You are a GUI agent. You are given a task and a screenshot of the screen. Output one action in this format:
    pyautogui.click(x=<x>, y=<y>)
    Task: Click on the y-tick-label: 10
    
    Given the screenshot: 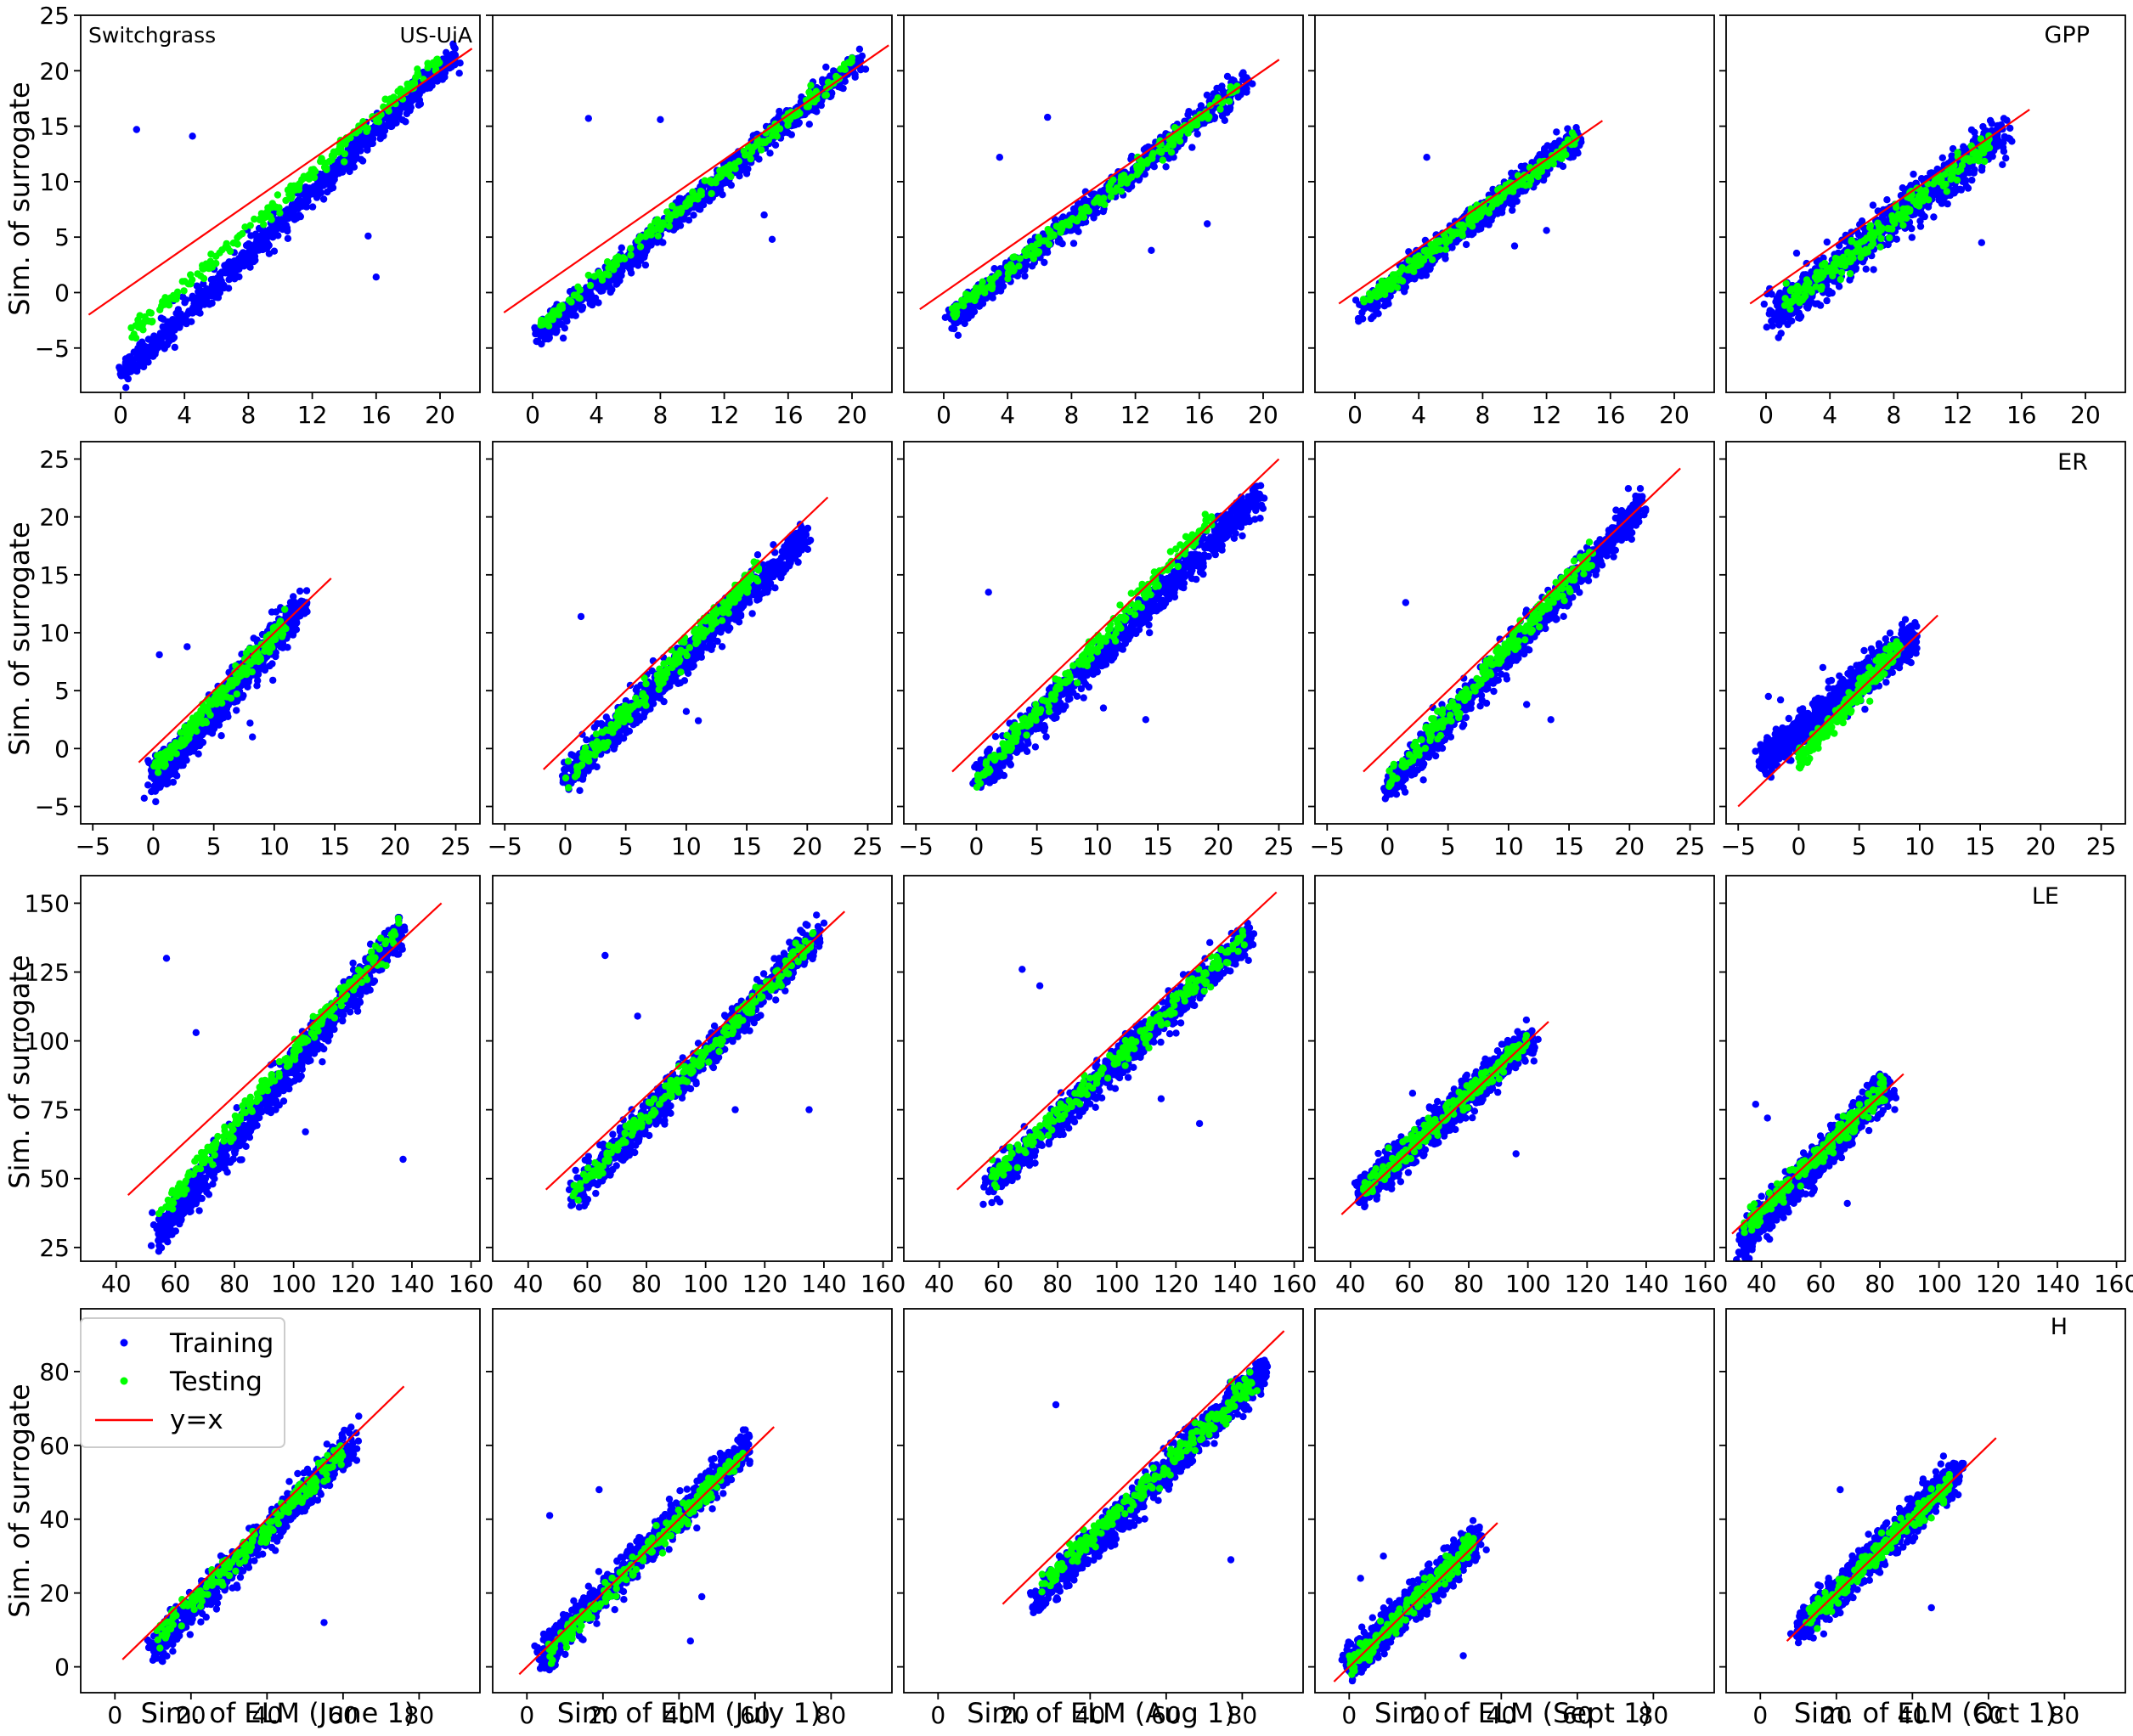 What is the action you would take?
    pyautogui.click(x=54, y=182)
    